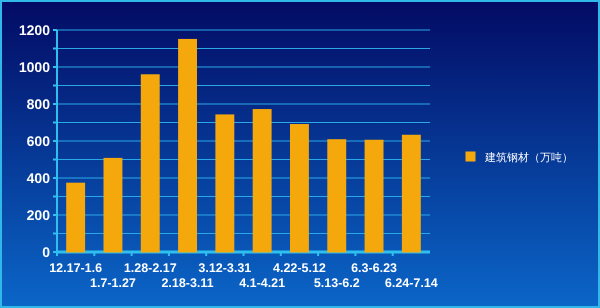 The width and height of the screenshot is (600, 308). Describe the element at coordinates (38, 215) in the screenshot. I see `y-tick-label: 200` at that location.